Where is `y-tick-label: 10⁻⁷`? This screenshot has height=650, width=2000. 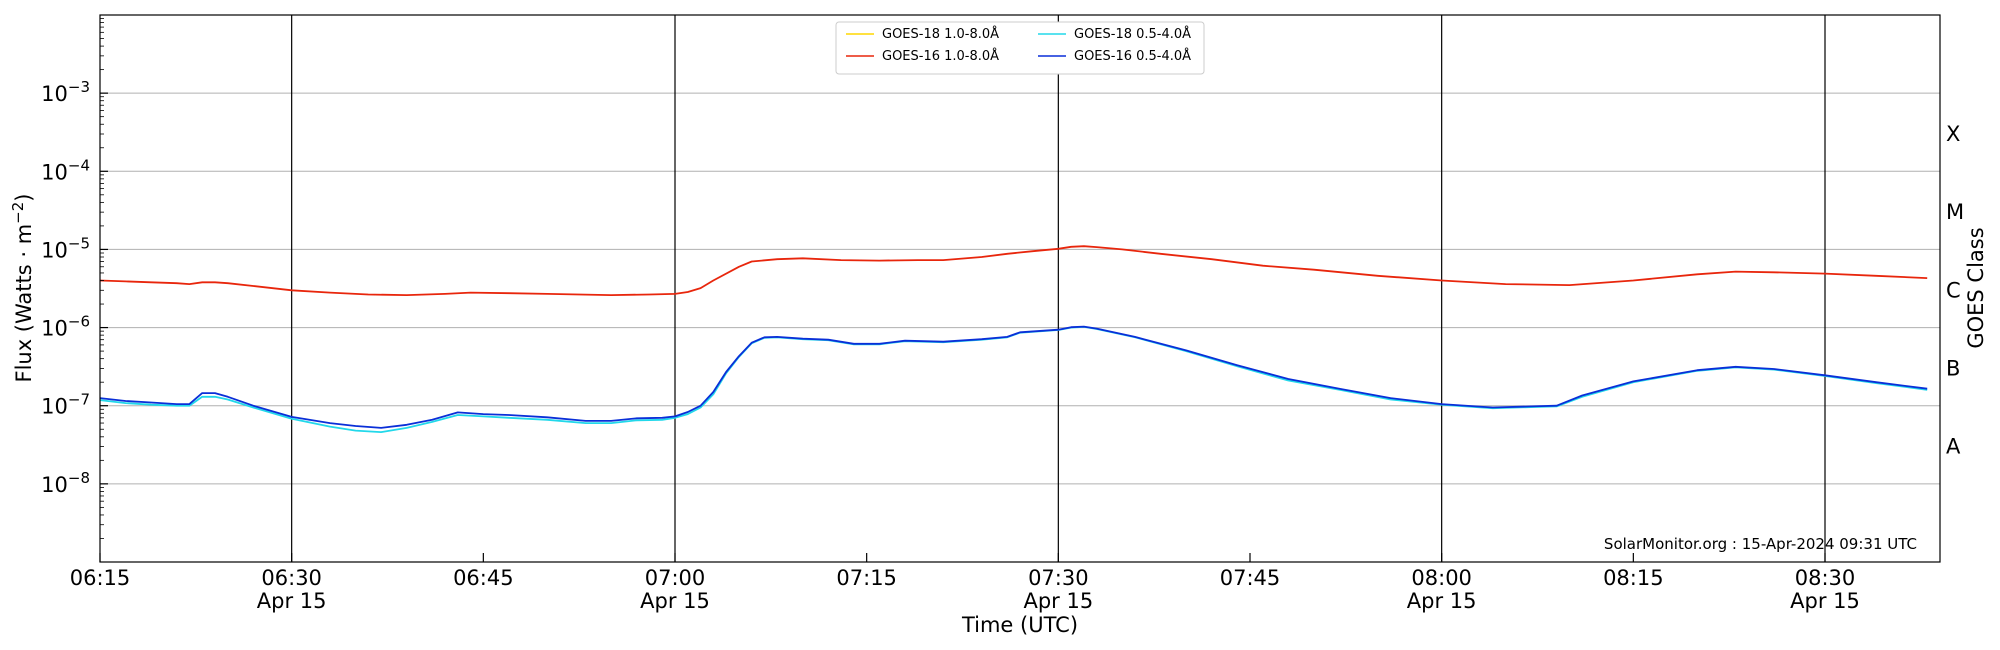
y-tick-label: 10⁻⁷ is located at coordinates (65, 405).